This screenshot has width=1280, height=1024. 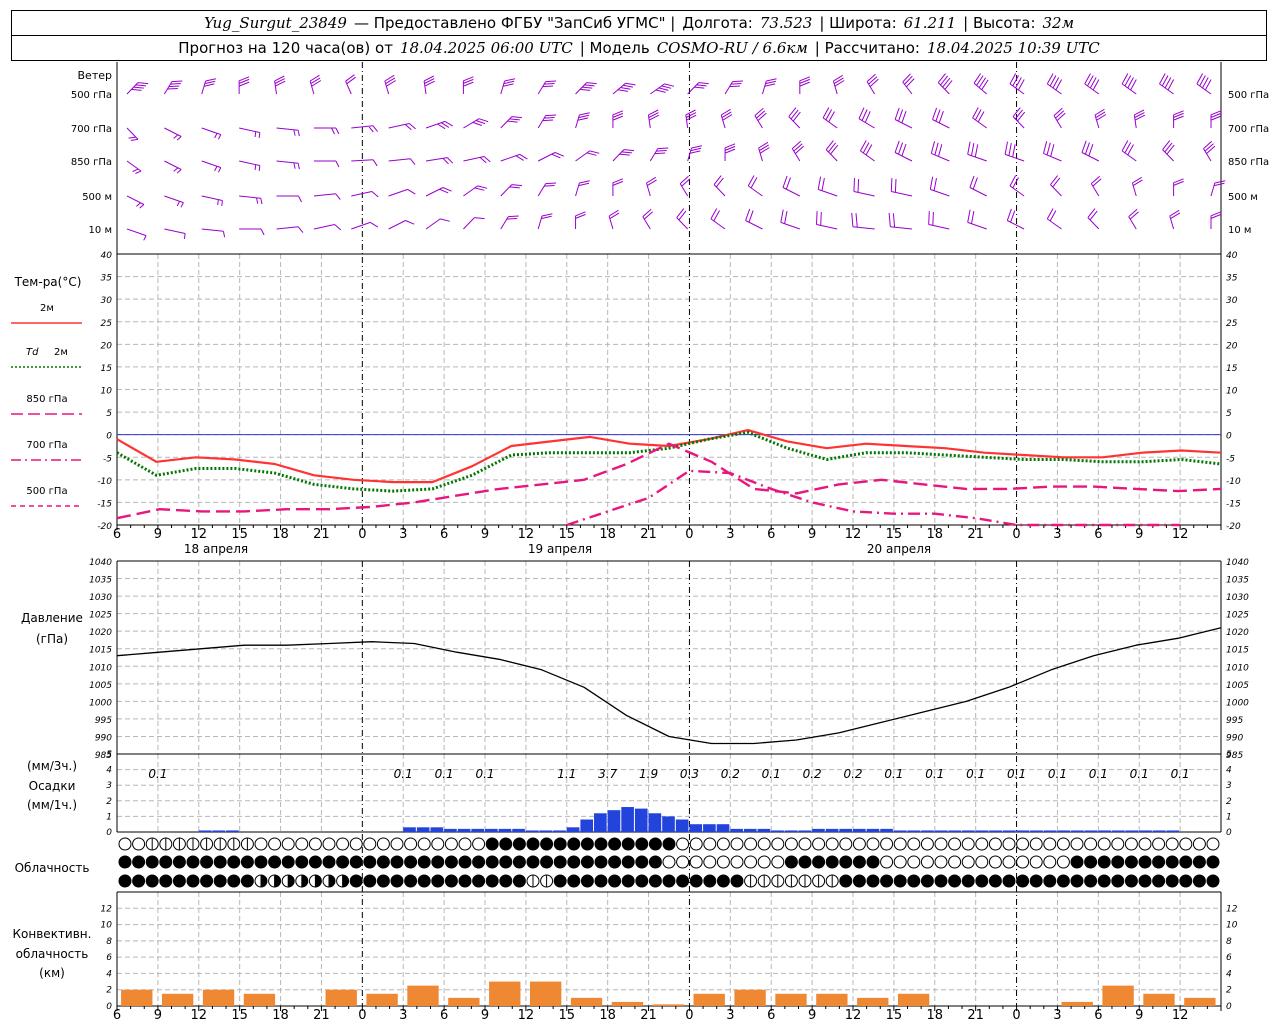 What do you see at coordinates (109, 786) in the screenshot?
I see `precip-ytick: 3` at bounding box center [109, 786].